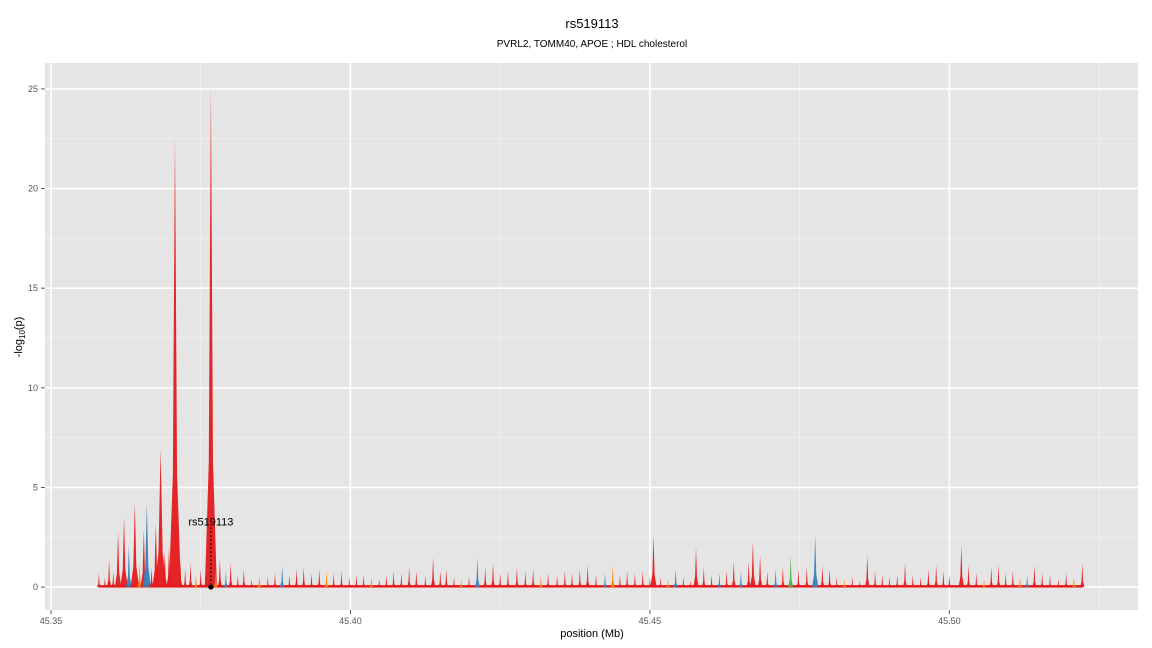 This screenshot has height=648, width=1152. Describe the element at coordinates (592, 634) in the screenshot. I see `x-axis-title: position (Mb)` at that location.